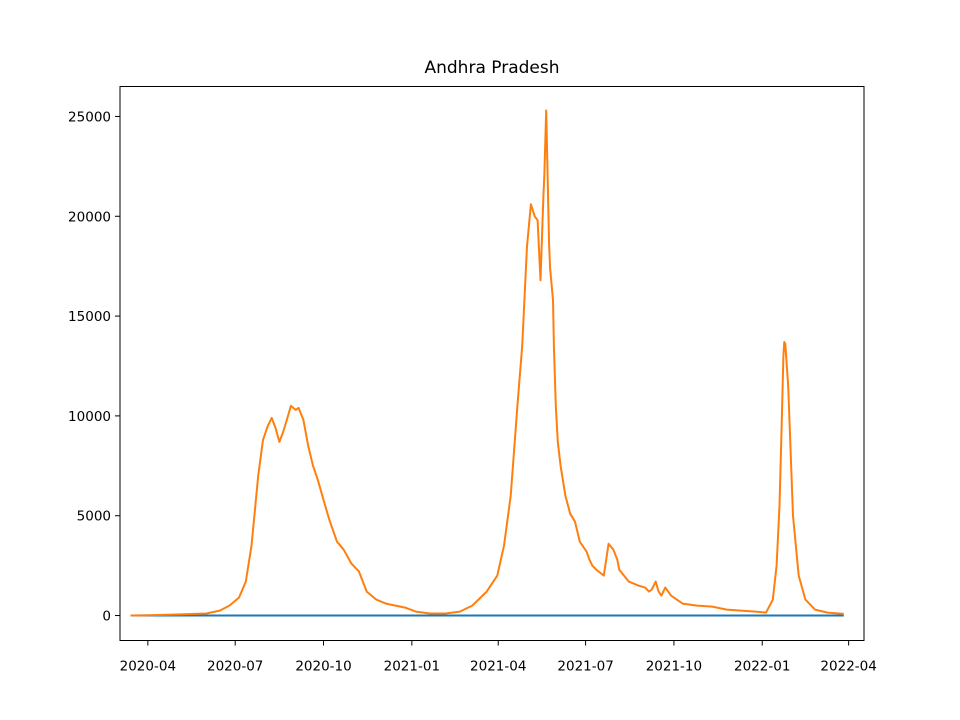 This screenshot has height=720, width=960. What do you see at coordinates (235, 667) in the screenshot?
I see `x-tick-label: 2020-07` at bounding box center [235, 667].